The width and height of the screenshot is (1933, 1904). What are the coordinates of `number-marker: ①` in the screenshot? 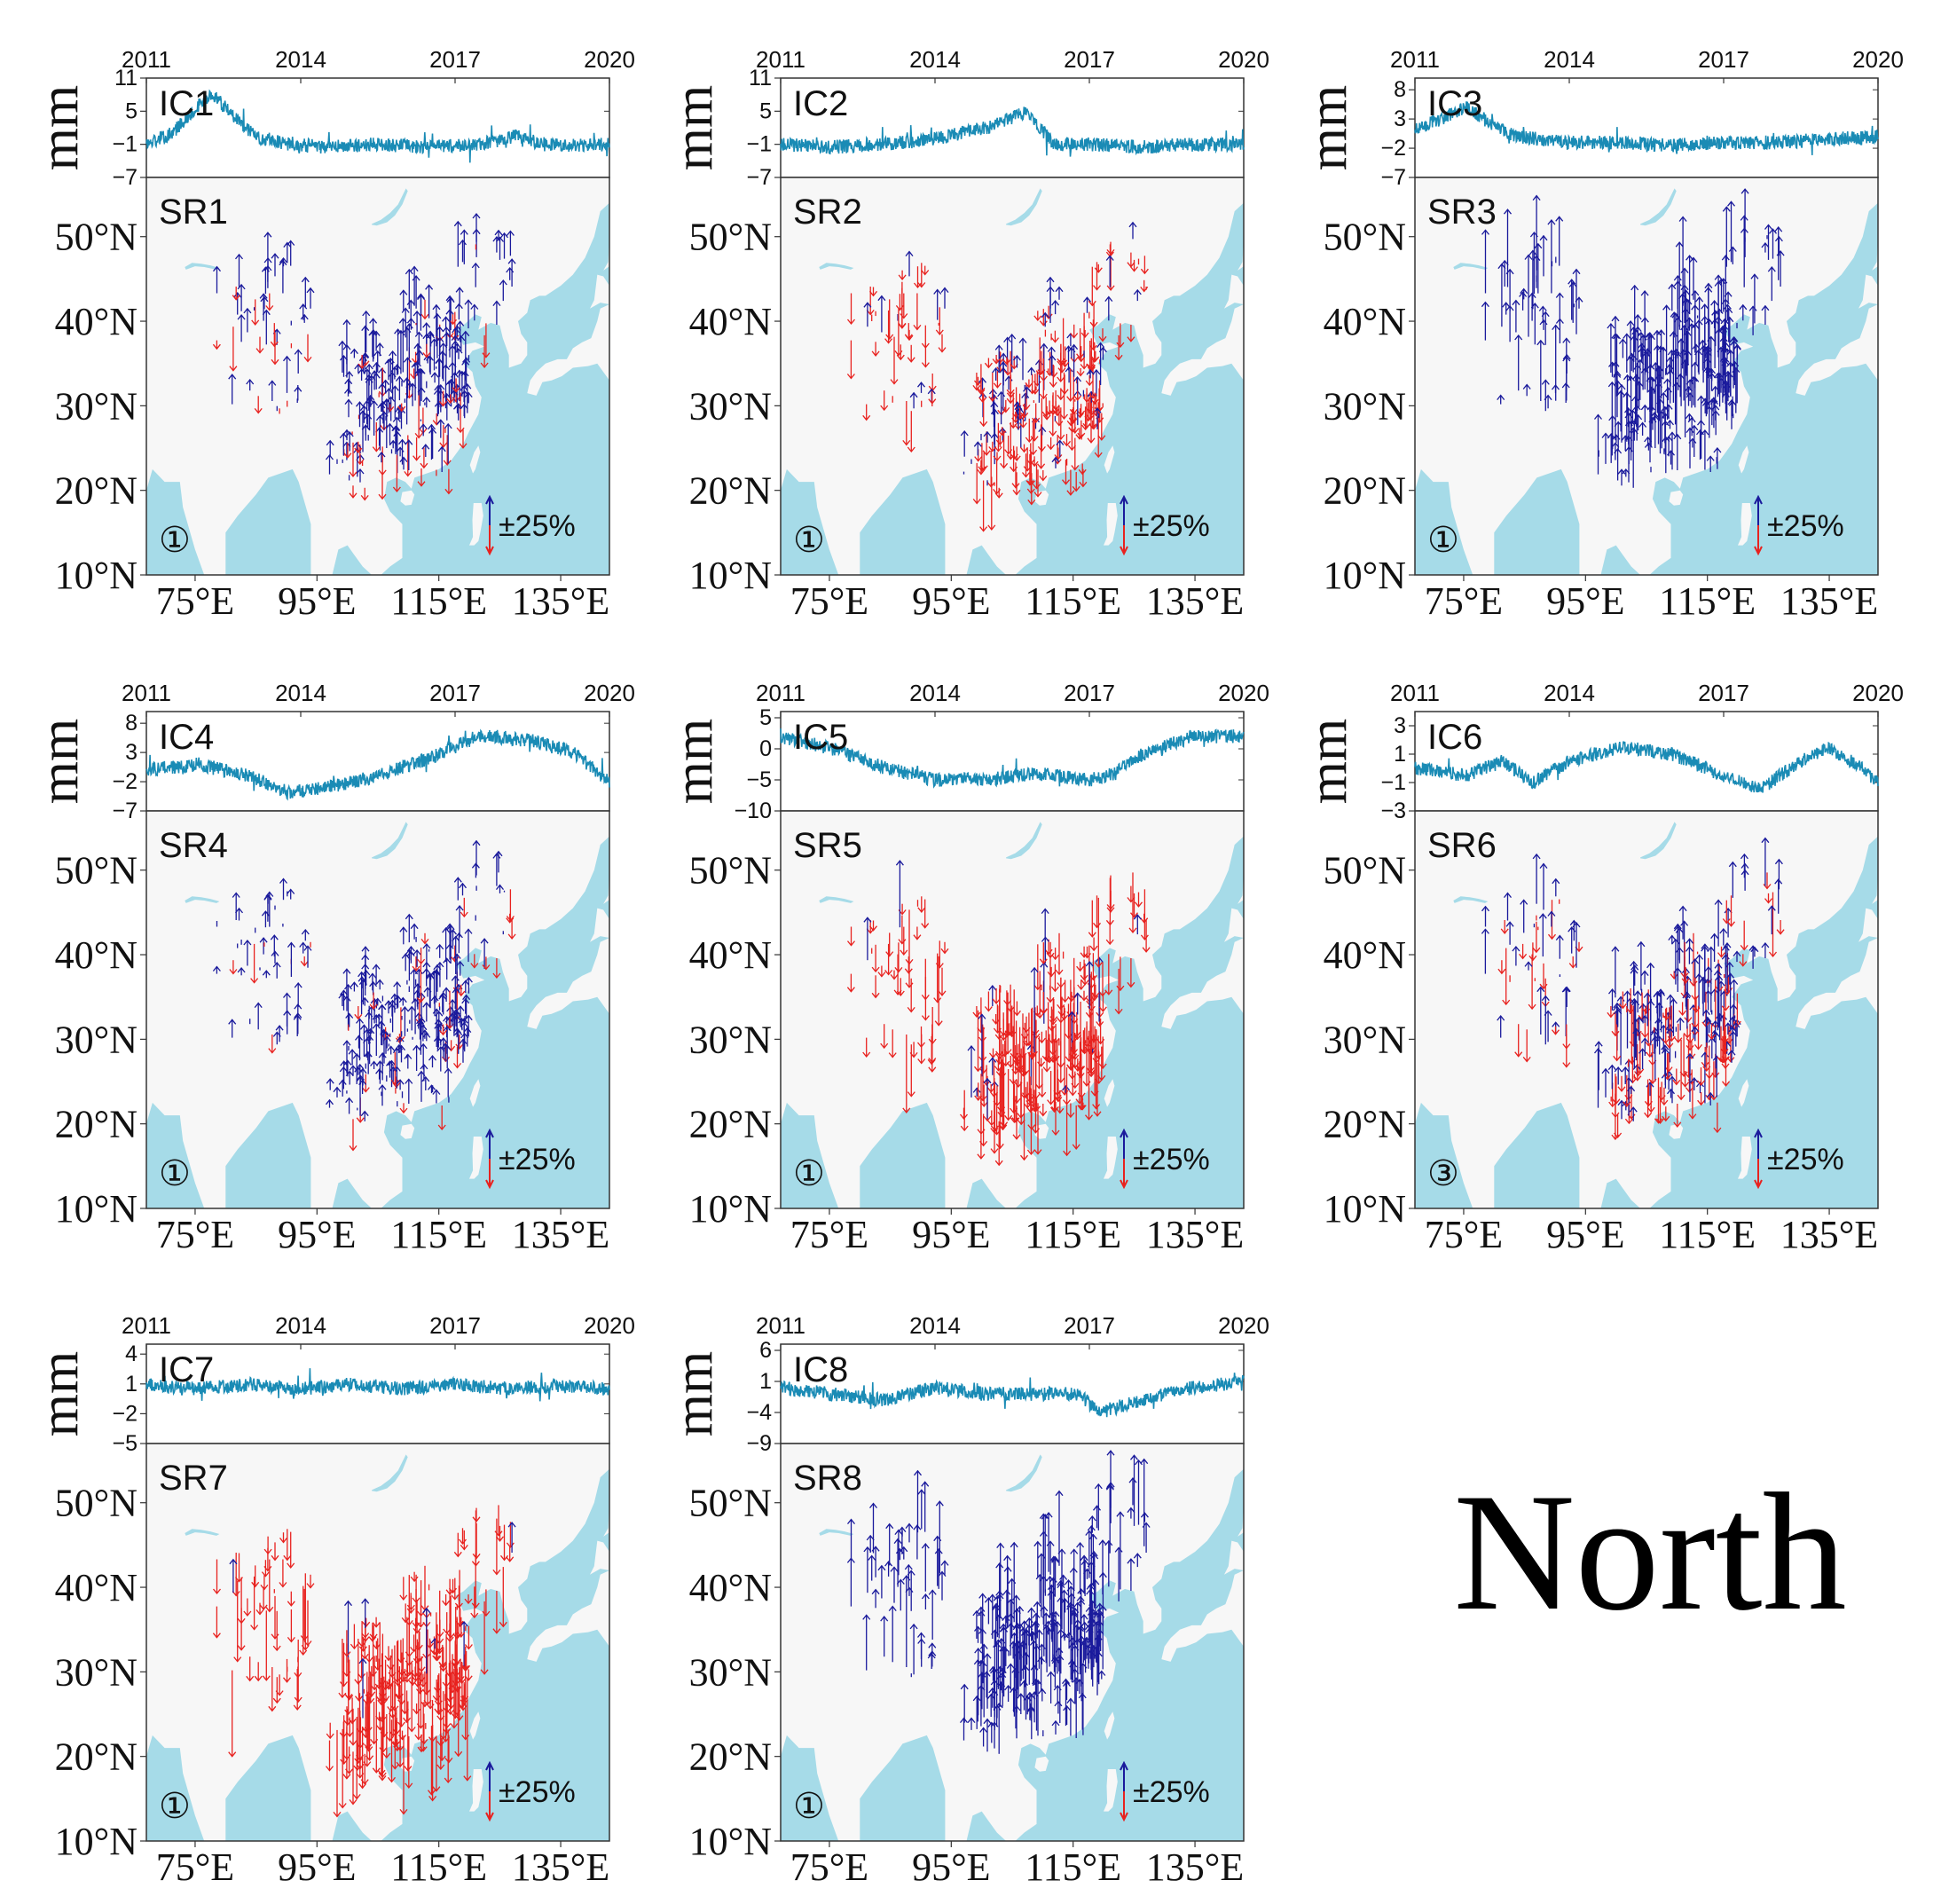 It's located at (175, 1806).